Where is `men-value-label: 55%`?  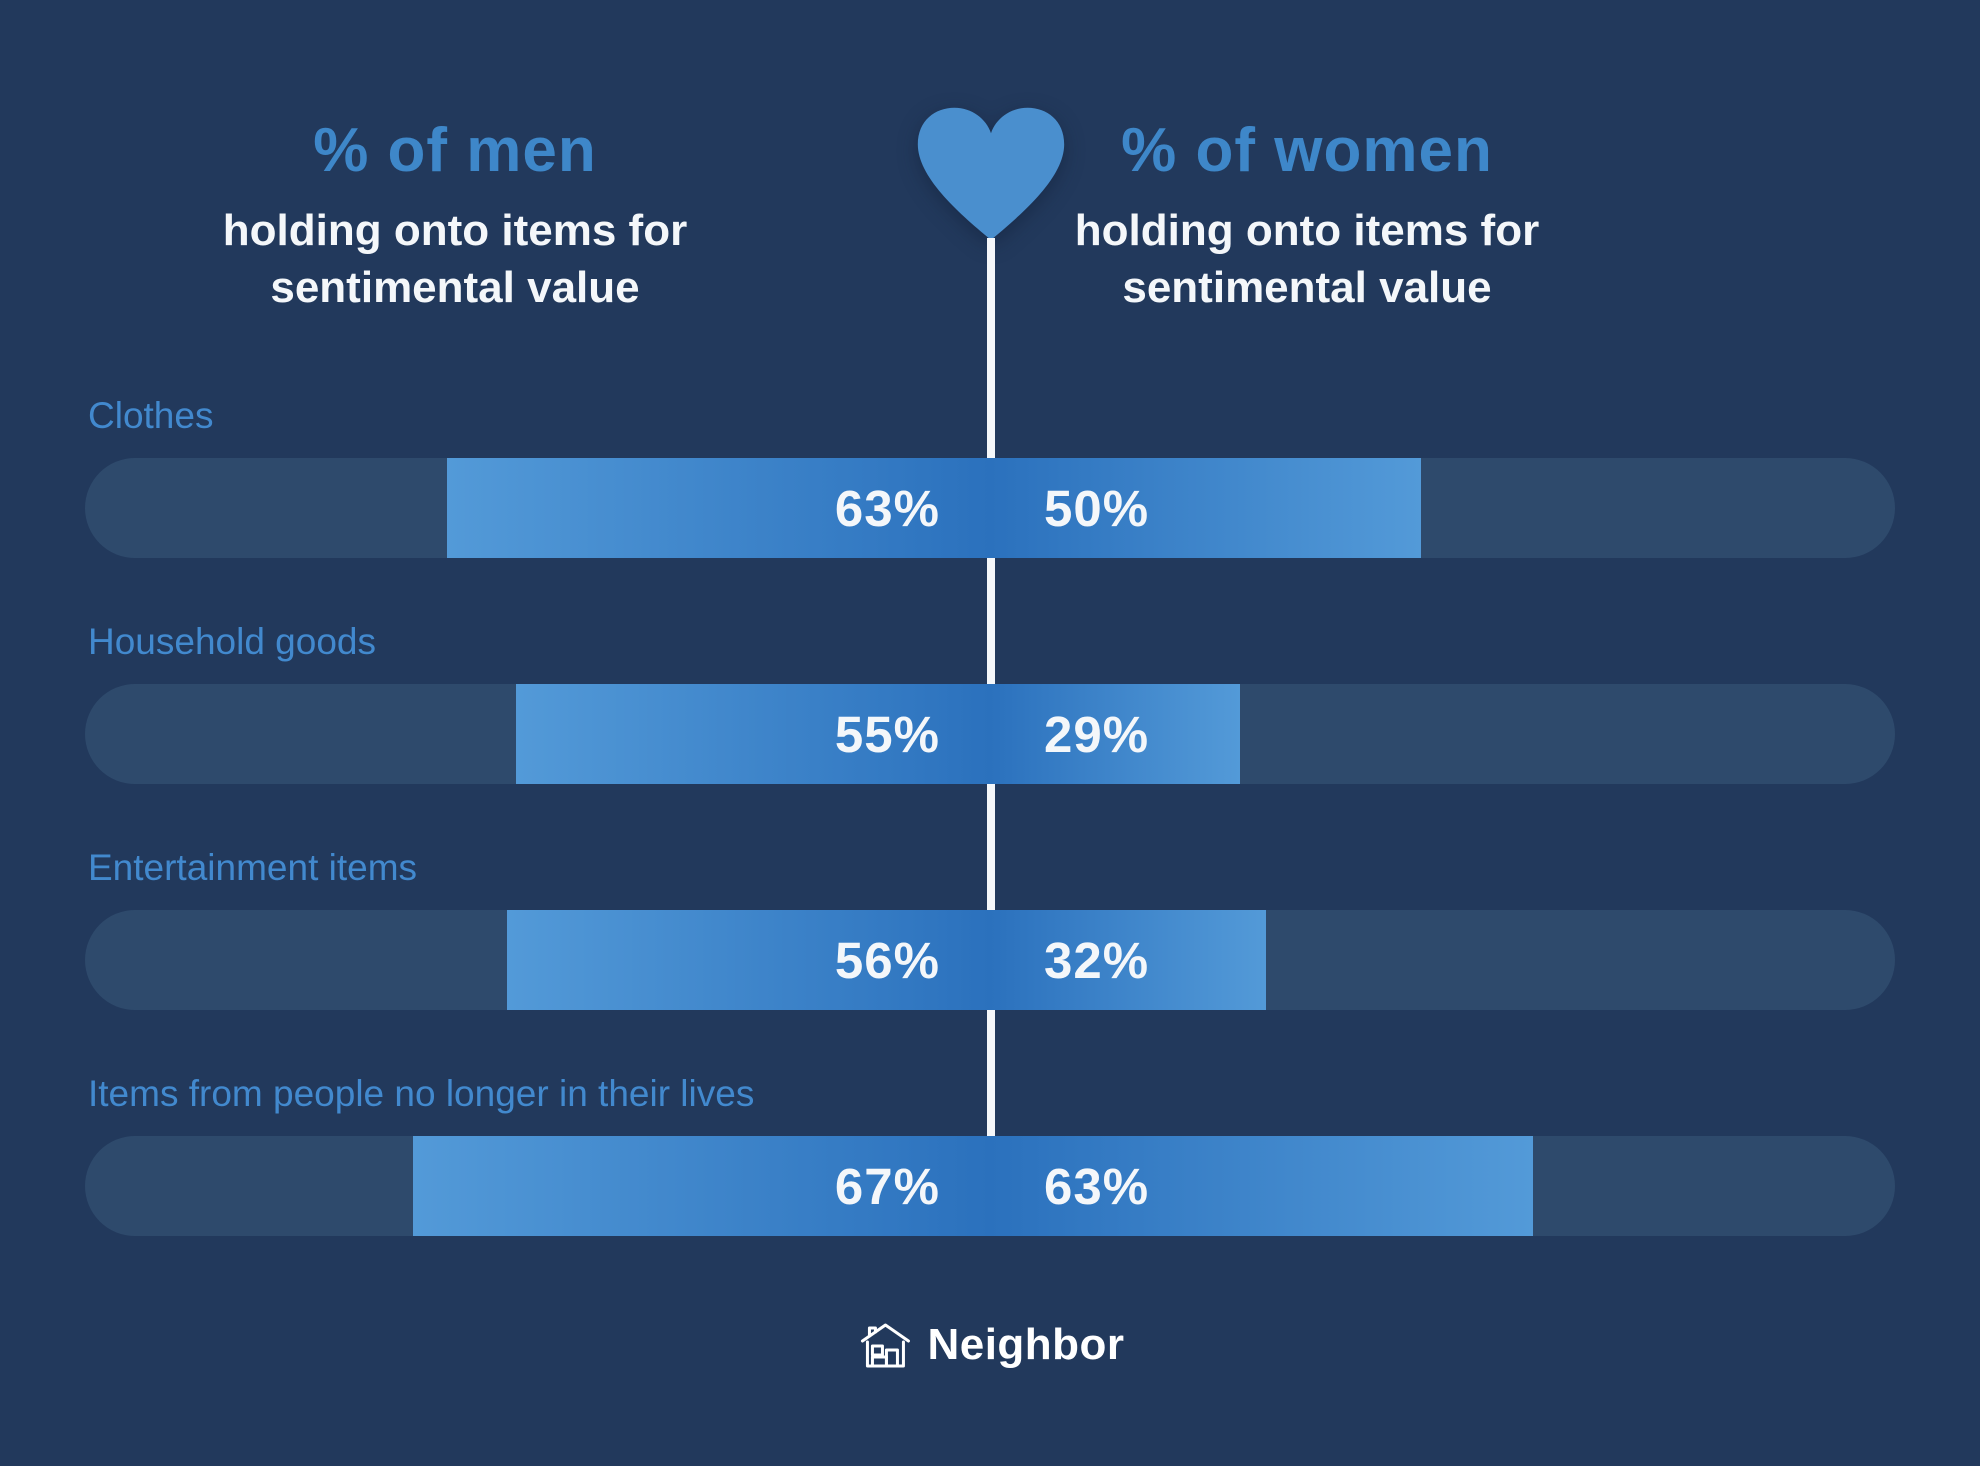 men-value-label: 55% is located at coordinates (887, 734).